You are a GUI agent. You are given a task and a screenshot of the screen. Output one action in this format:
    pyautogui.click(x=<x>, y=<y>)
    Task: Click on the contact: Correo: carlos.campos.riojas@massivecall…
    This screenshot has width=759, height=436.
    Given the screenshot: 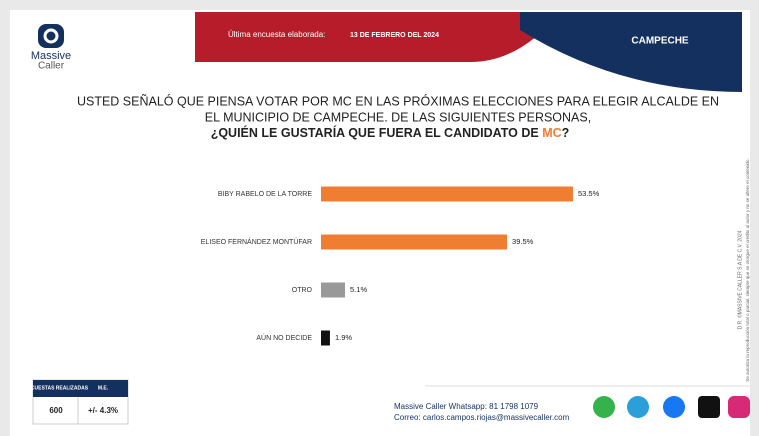 What is the action you would take?
    pyautogui.click(x=482, y=417)
    